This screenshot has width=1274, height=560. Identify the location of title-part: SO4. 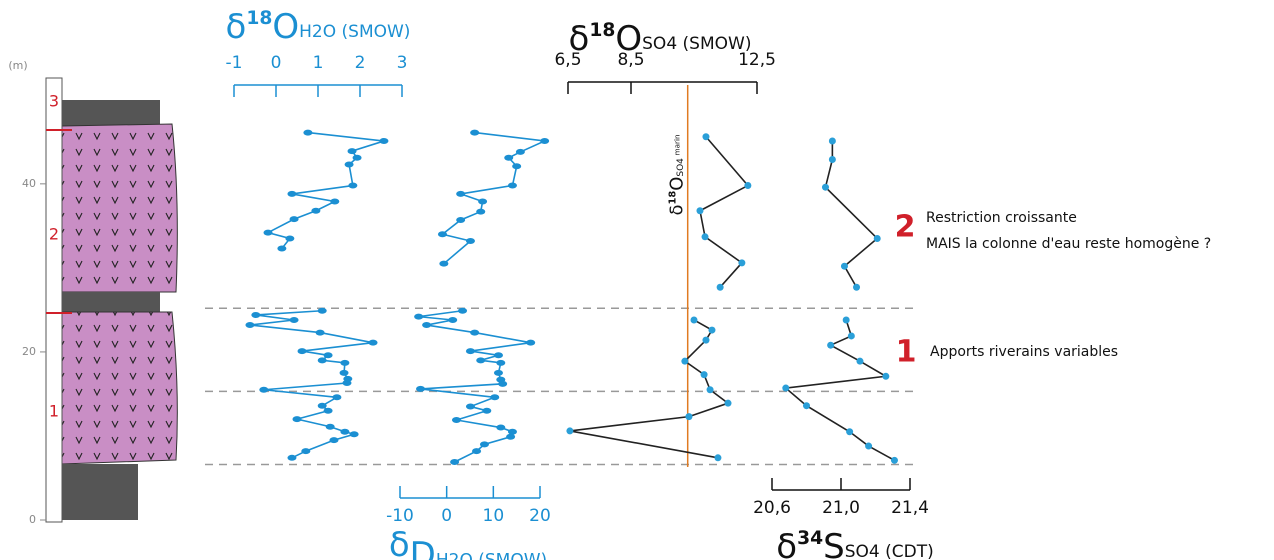
(680, 167).